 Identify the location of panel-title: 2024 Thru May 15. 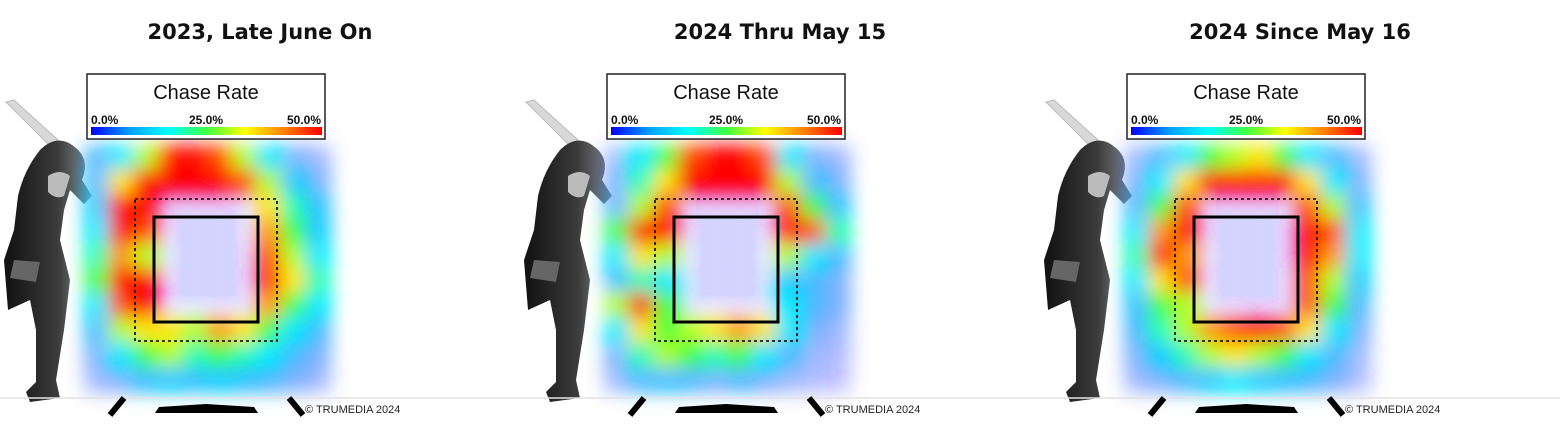
(780, 32).